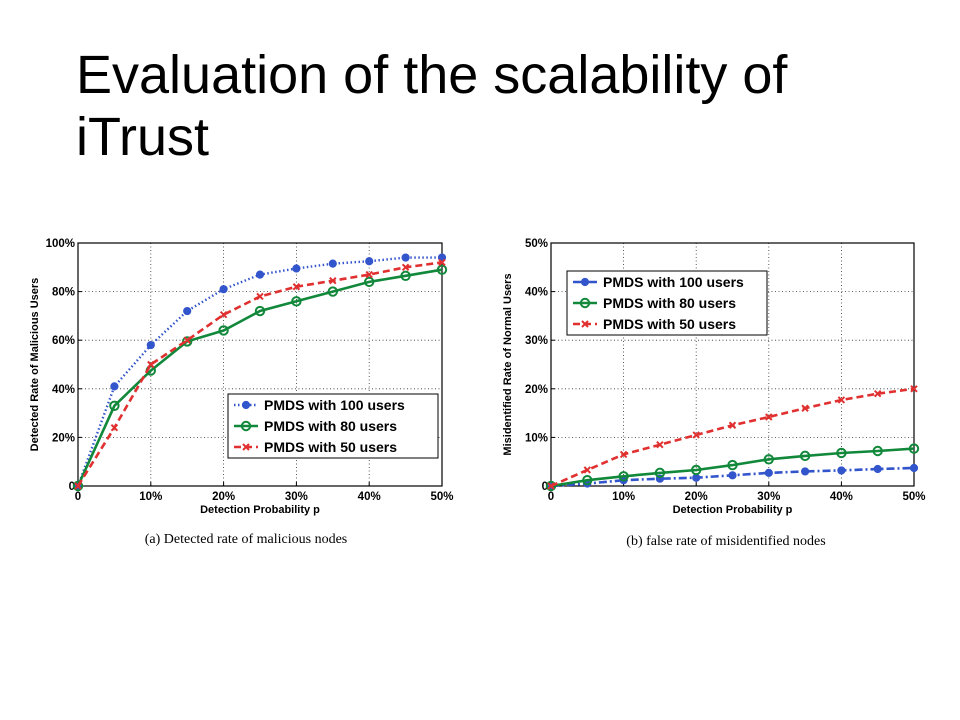  I want to click on y-tick-label: 100%, so click(60, 244).